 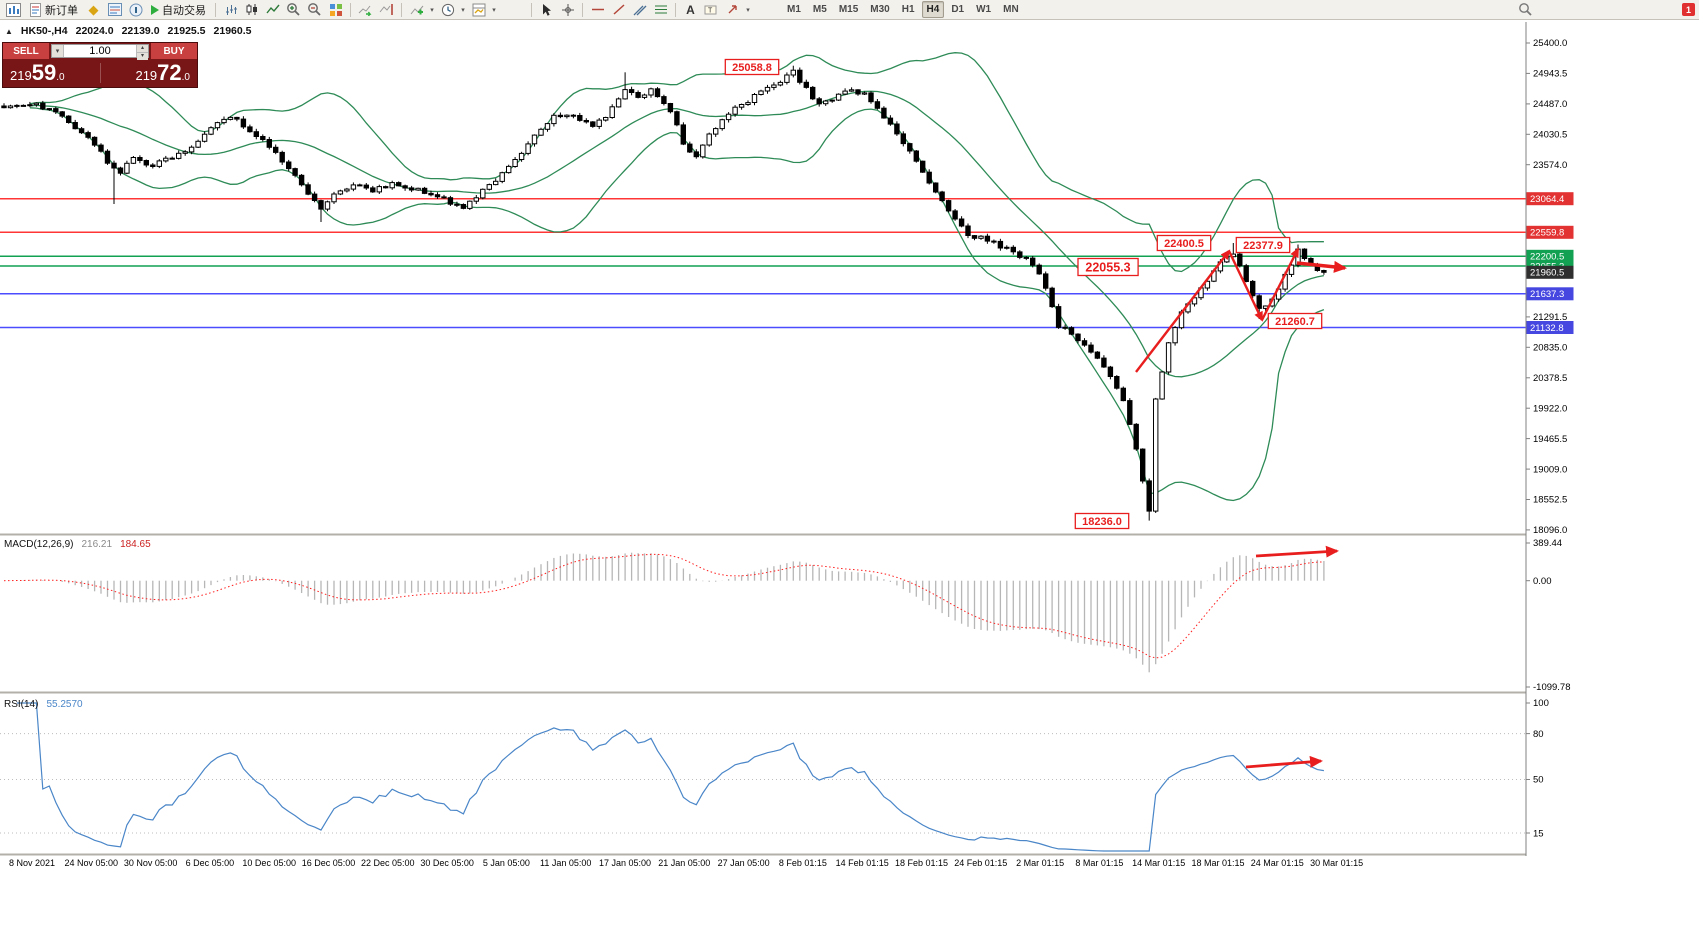 I want to click on crosshair-icon, so click(x=567, y=10).